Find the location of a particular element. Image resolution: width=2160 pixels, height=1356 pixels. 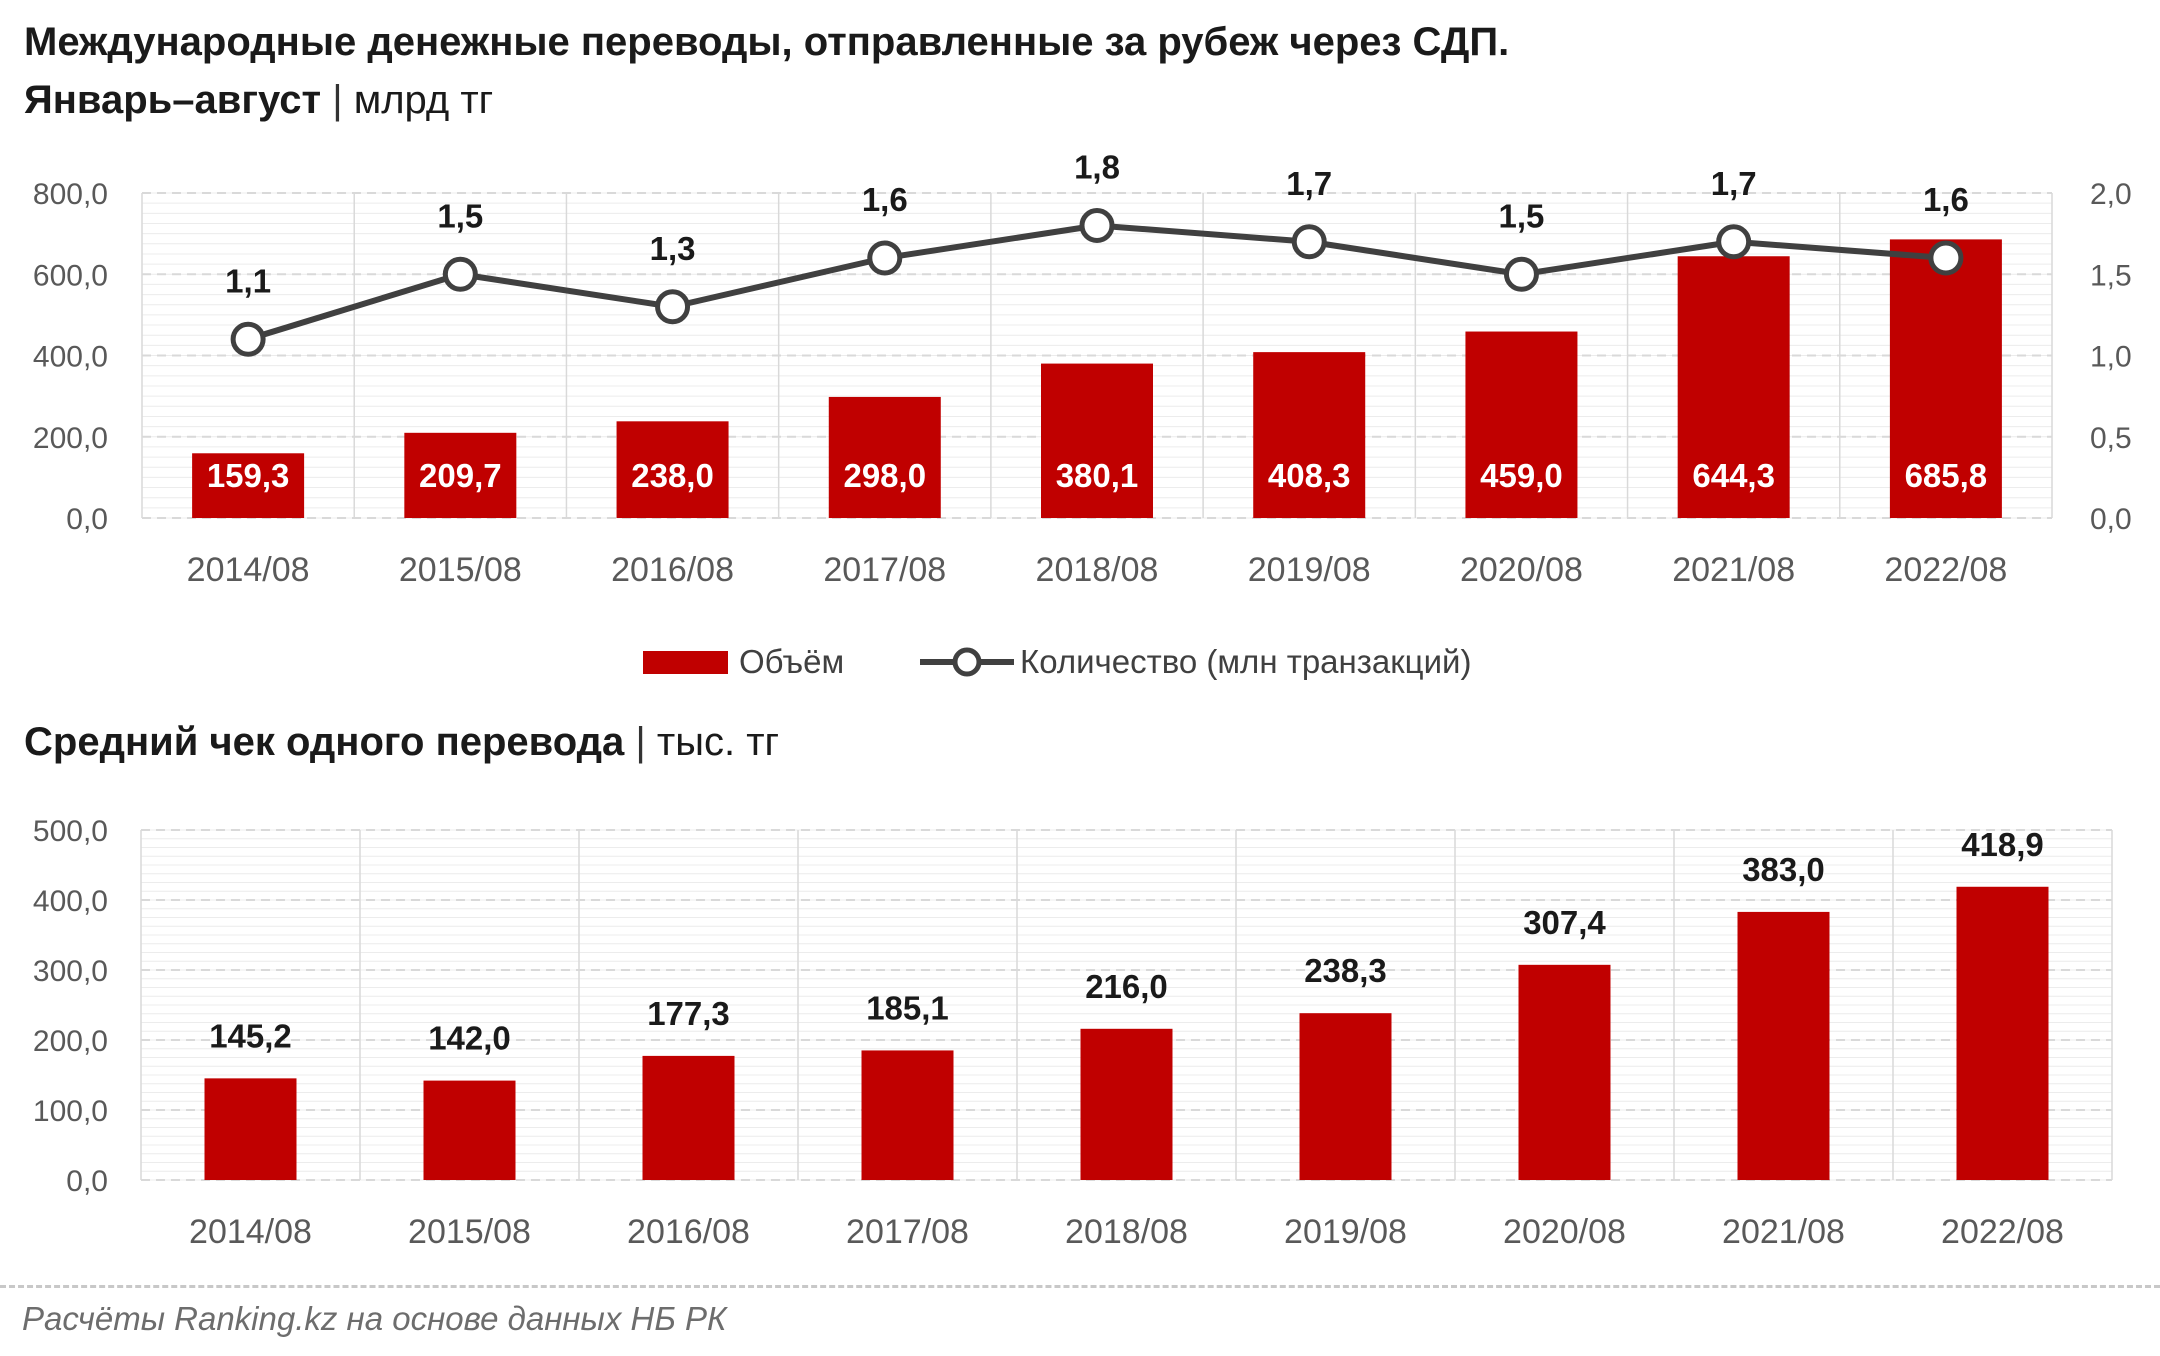

y-axis-tick-label: 800,0 is located at coordinates (70, 194).